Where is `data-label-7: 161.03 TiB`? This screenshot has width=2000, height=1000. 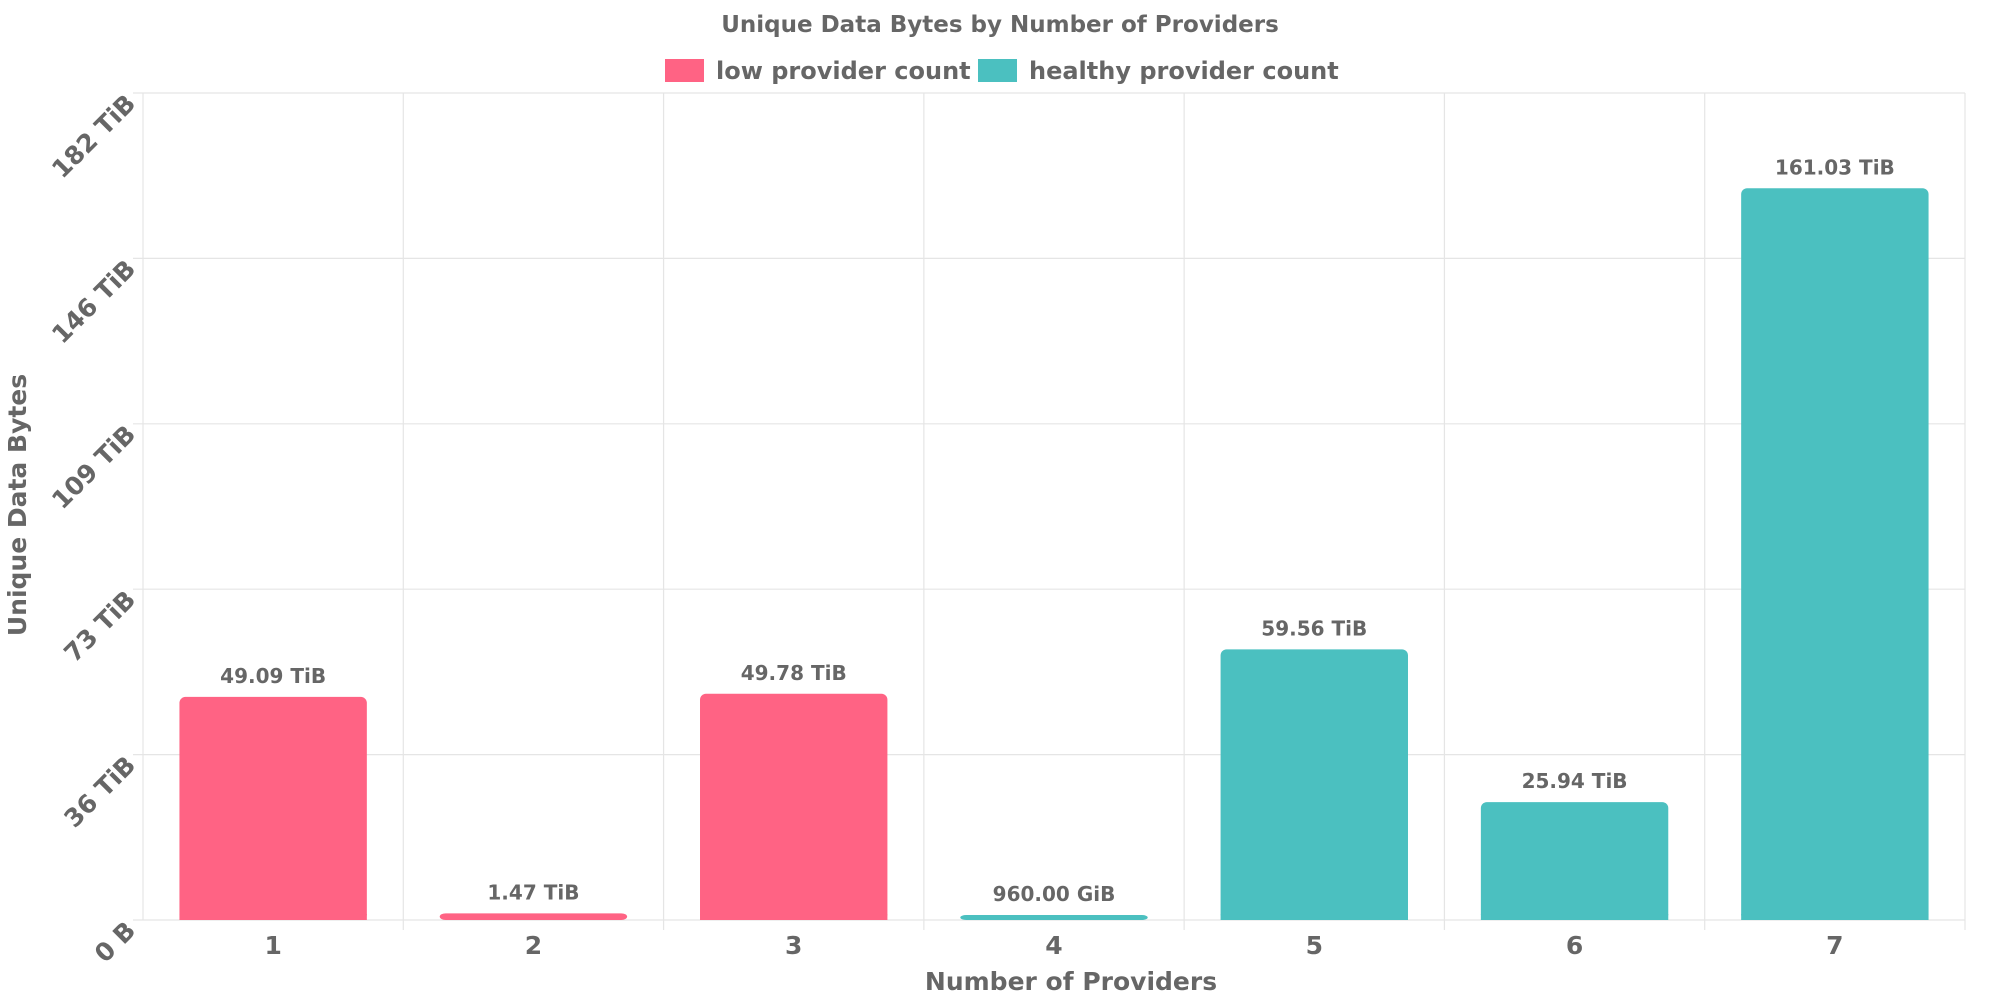
data-label-7: 161.03 TiB is located at coordinates (1835, 167).